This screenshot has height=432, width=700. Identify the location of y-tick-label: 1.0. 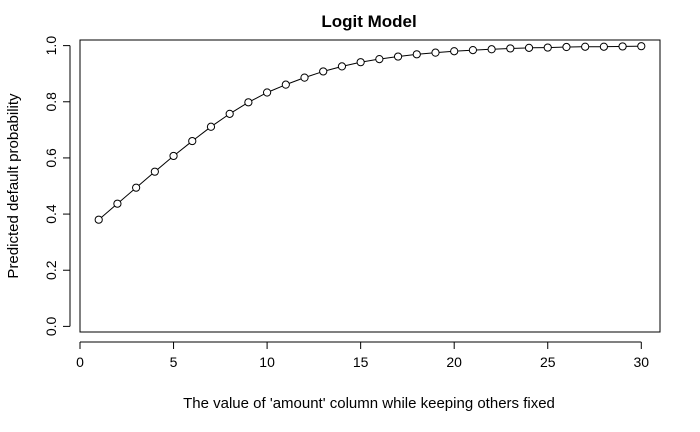
(51, 46).